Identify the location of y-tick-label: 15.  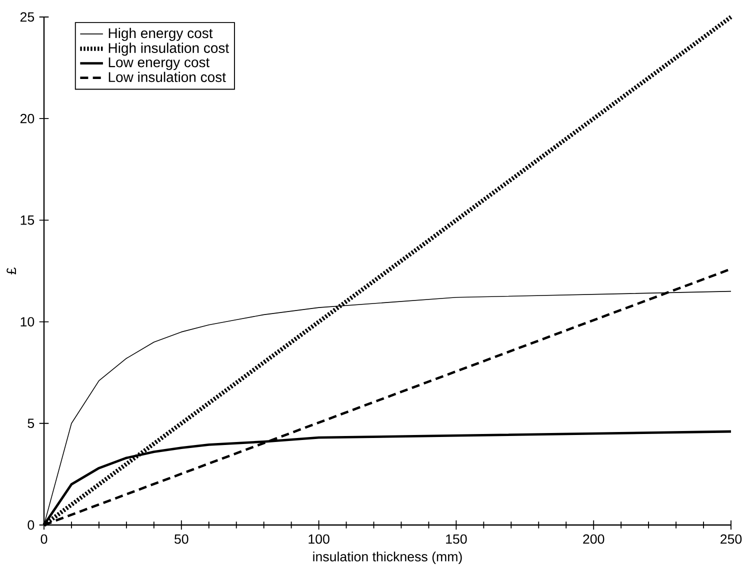
(27, 220).